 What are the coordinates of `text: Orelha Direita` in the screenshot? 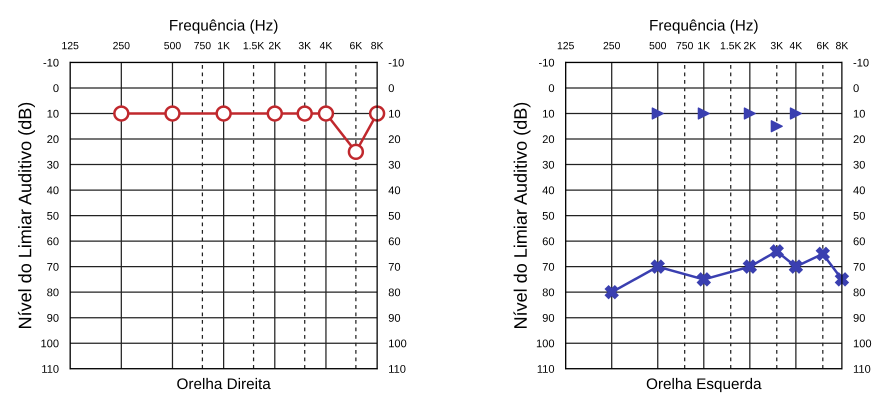 It's located at (224, 384).